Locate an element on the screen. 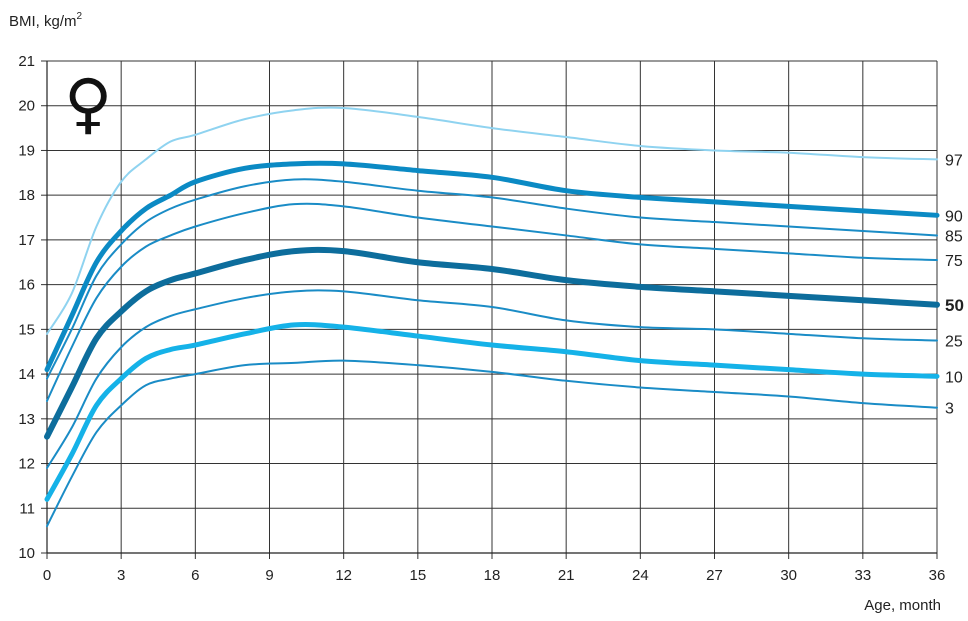  x-tick-label: 18 is located at coordinates (492, 575).